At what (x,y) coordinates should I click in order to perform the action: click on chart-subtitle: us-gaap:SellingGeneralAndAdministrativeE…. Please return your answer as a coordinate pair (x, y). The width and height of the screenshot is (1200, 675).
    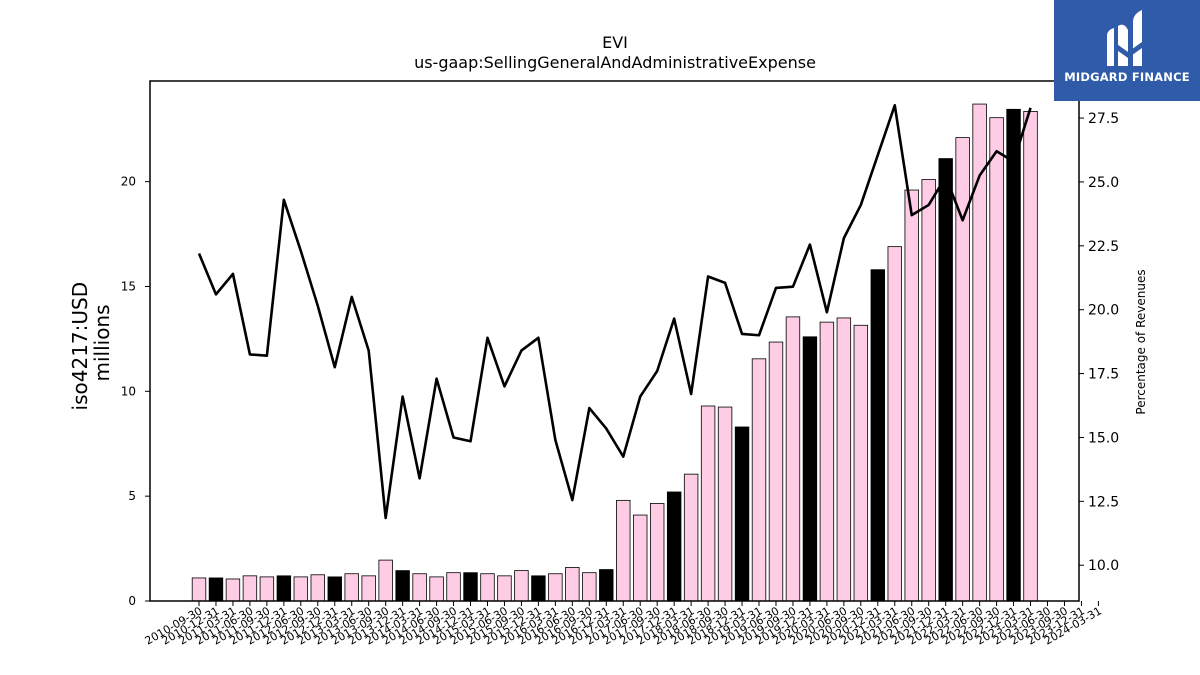
    Looking at the image, I should click on (615, 62).